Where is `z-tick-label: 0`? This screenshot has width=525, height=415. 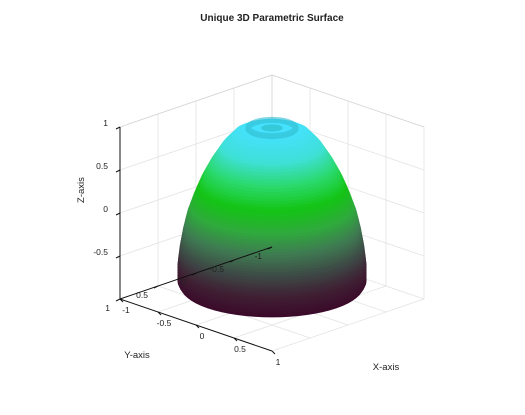
z-tick-label: 0 is located at coordinates (105, 209).